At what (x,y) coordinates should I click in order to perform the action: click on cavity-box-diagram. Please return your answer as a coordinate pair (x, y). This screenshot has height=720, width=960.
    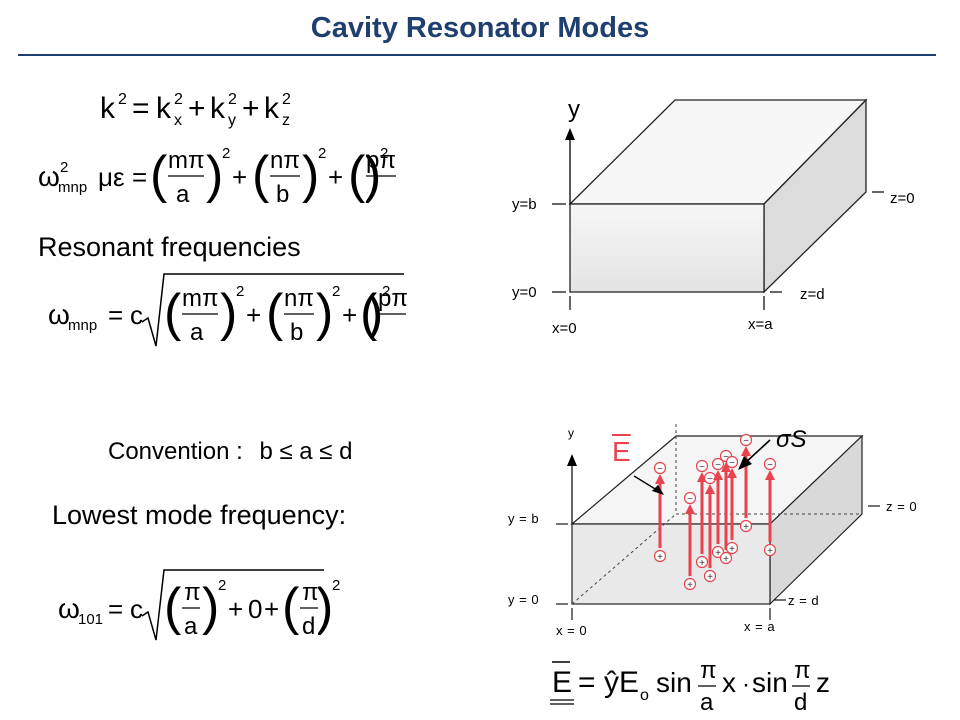
    Looking at the image, I should click on (718, 204).